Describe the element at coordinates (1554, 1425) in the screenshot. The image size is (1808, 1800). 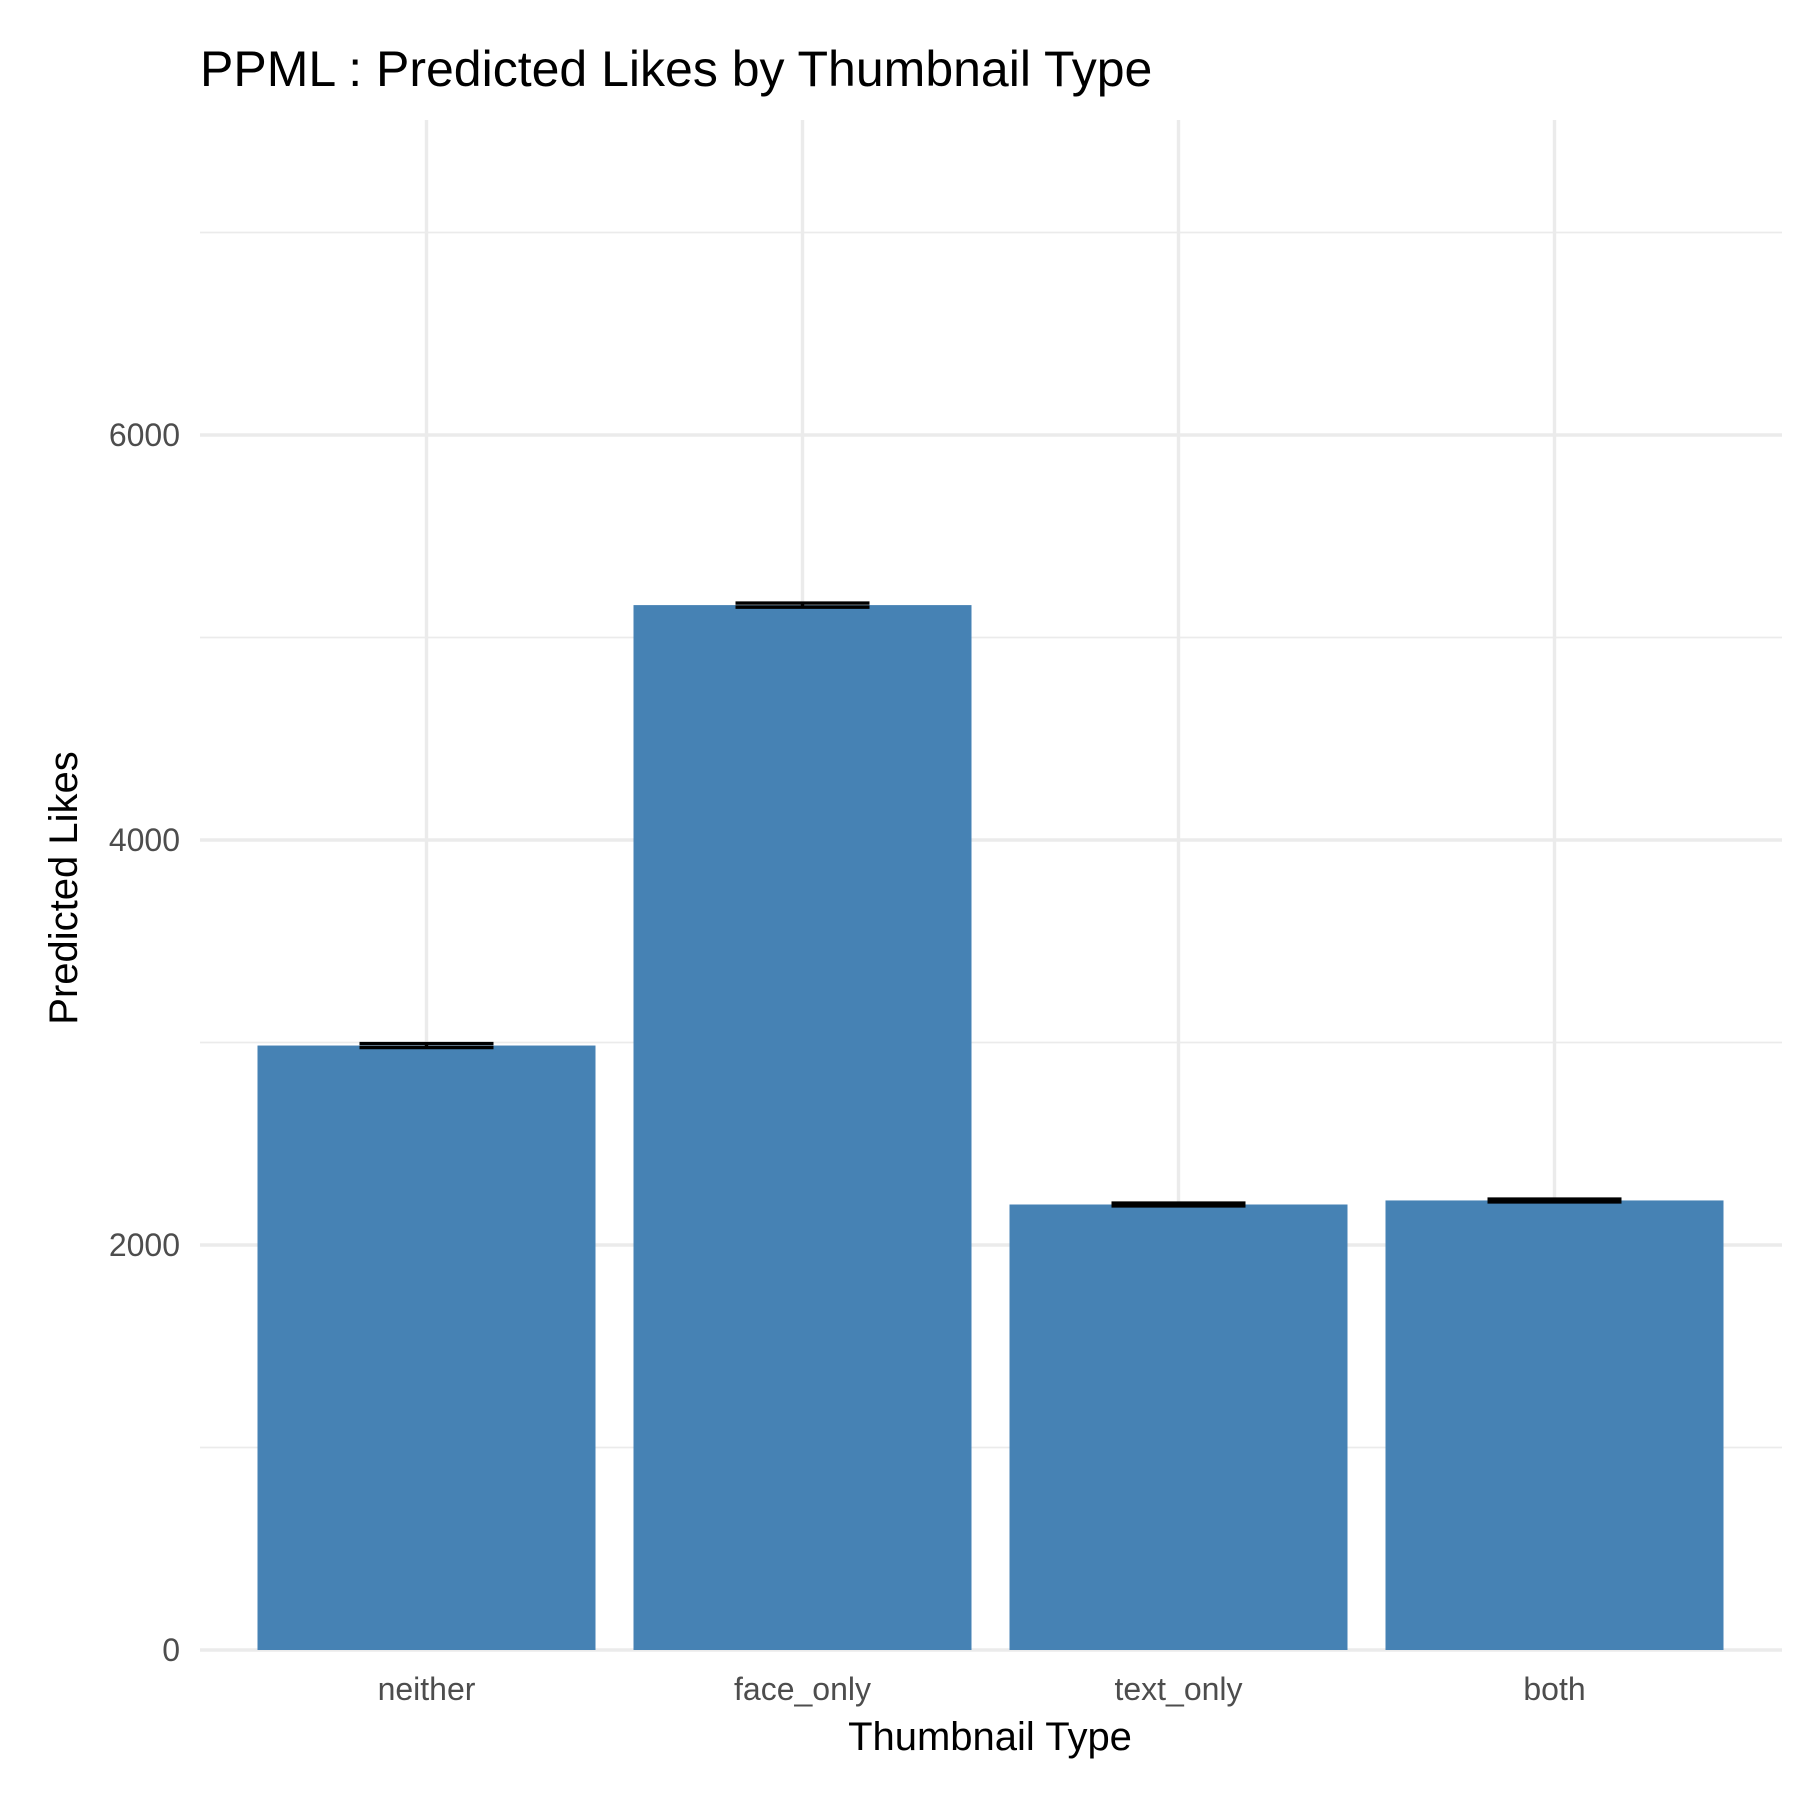
I see `bar-both` at that location.